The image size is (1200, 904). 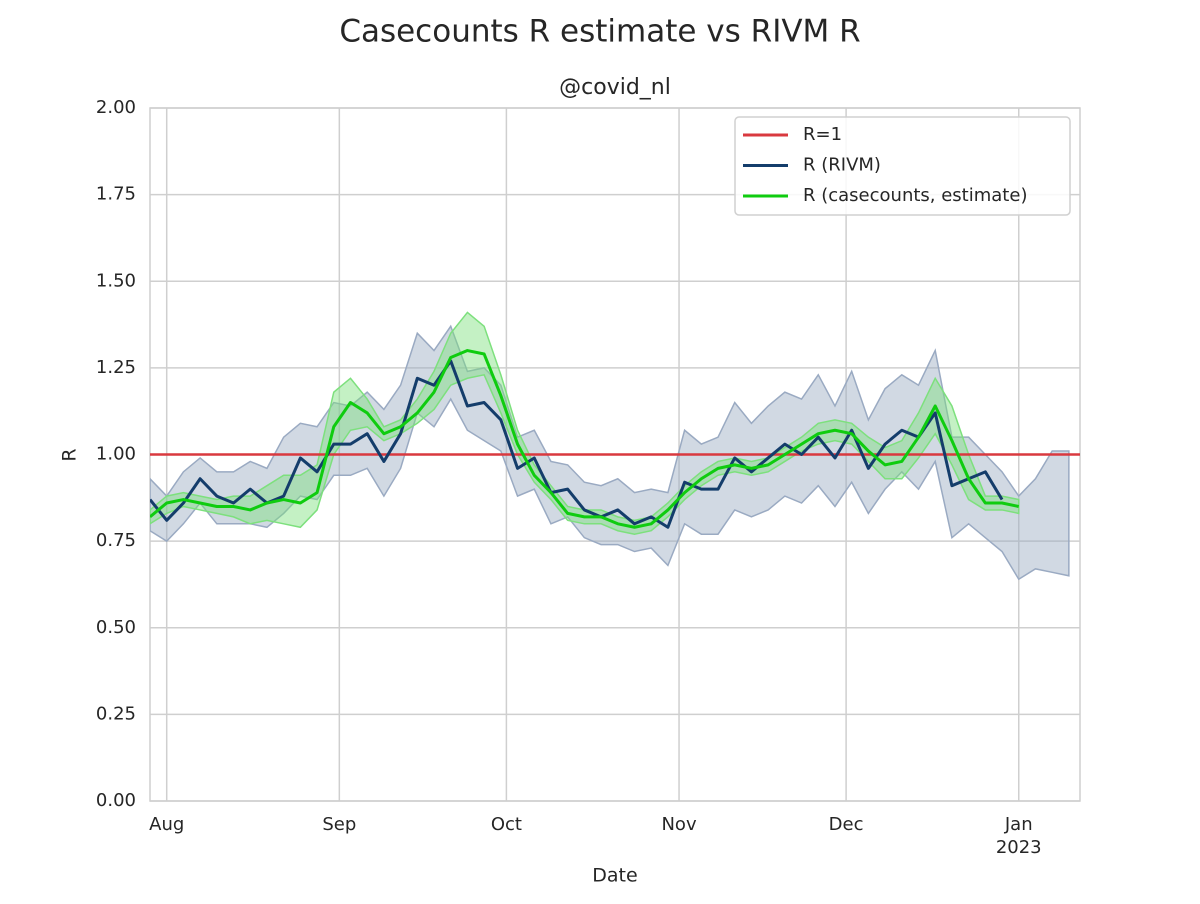 What do you see at coordinates (822, 134) in the screenshot?
I see `legend-label: R=1` at bounding box center [822, 134].